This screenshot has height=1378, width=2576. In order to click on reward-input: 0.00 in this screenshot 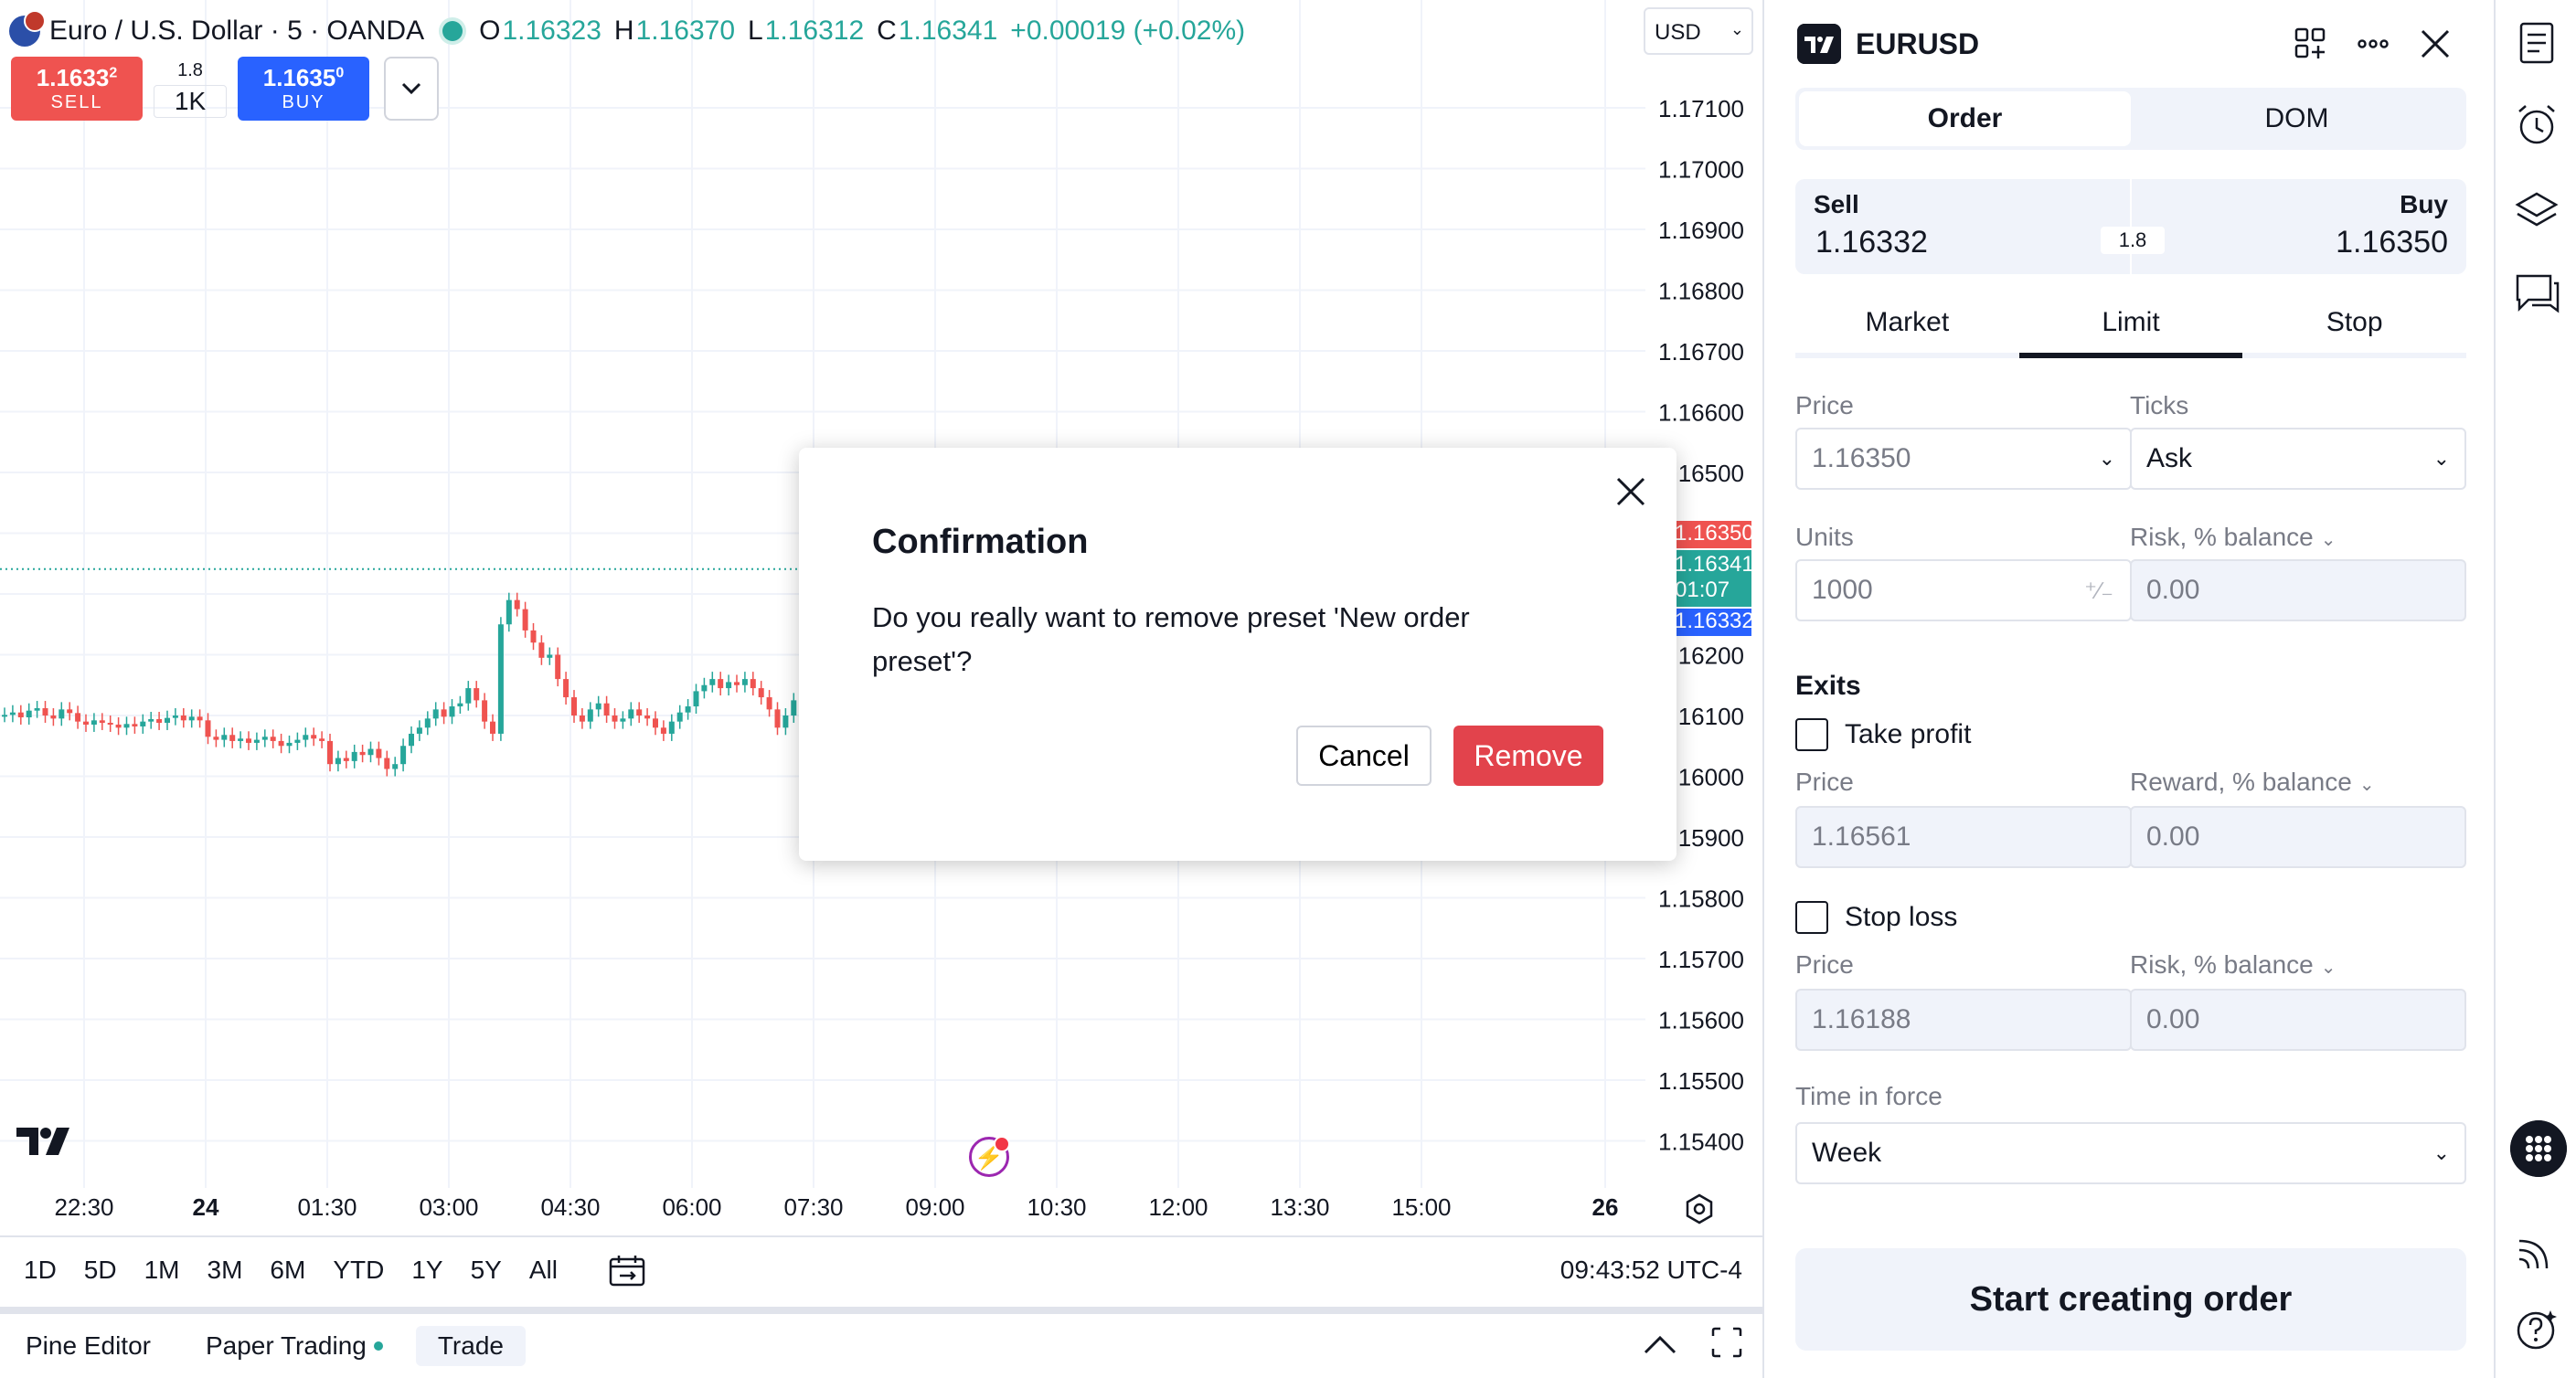, I will do `click(2298, 837)`.